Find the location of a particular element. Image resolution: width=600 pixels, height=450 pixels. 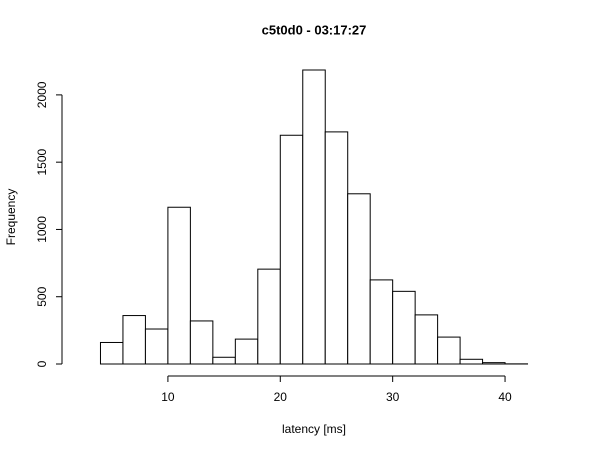

y-tick-label: 1500 is located at coordinates (42, 161).